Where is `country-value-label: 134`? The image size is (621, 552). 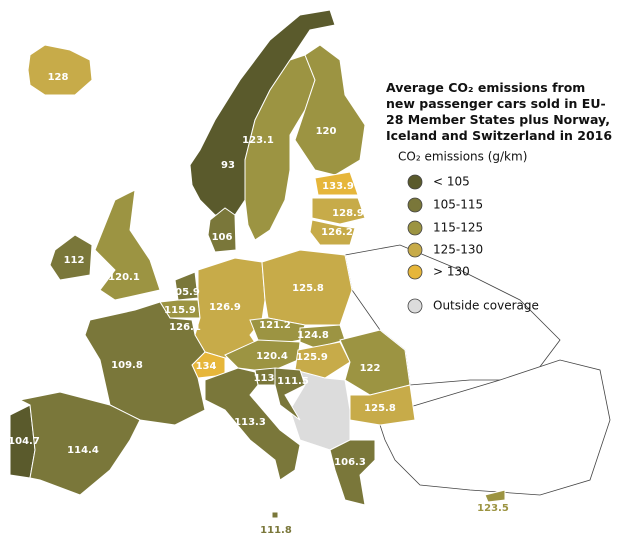 country-value-label: 134 is located at coordinates (206, 366).